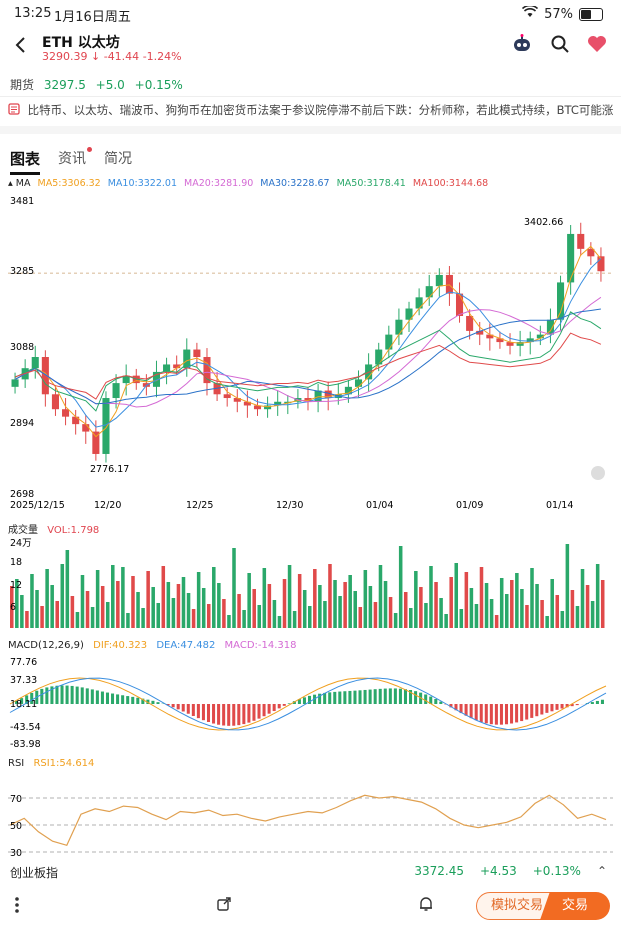 The width and height of the screenshot is (621, 946). What do you see at coordinates (543, 222) in the screenshot?
I see `high-price-label: 3402.66` at bounding box center [543, 222].